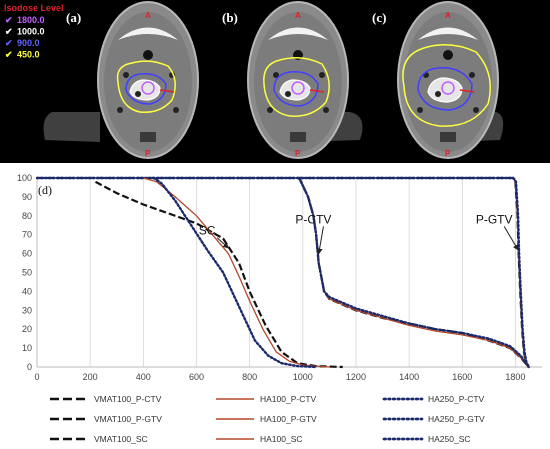  I want to click on series-line-ha100-sc, so click(236, 272).